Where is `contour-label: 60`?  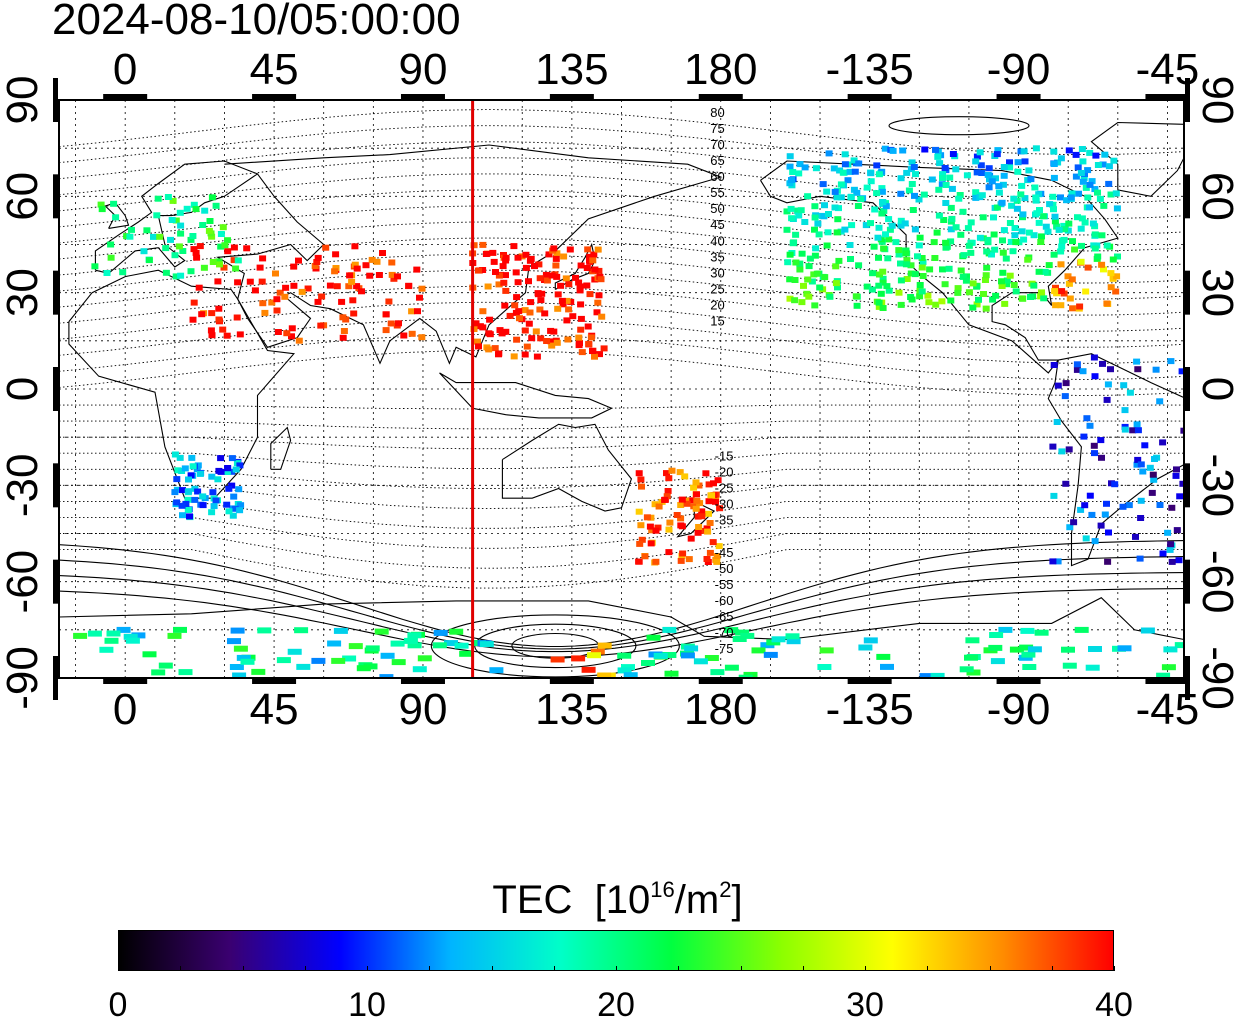
contour-label: 60 is located at coordinates (717, 176).